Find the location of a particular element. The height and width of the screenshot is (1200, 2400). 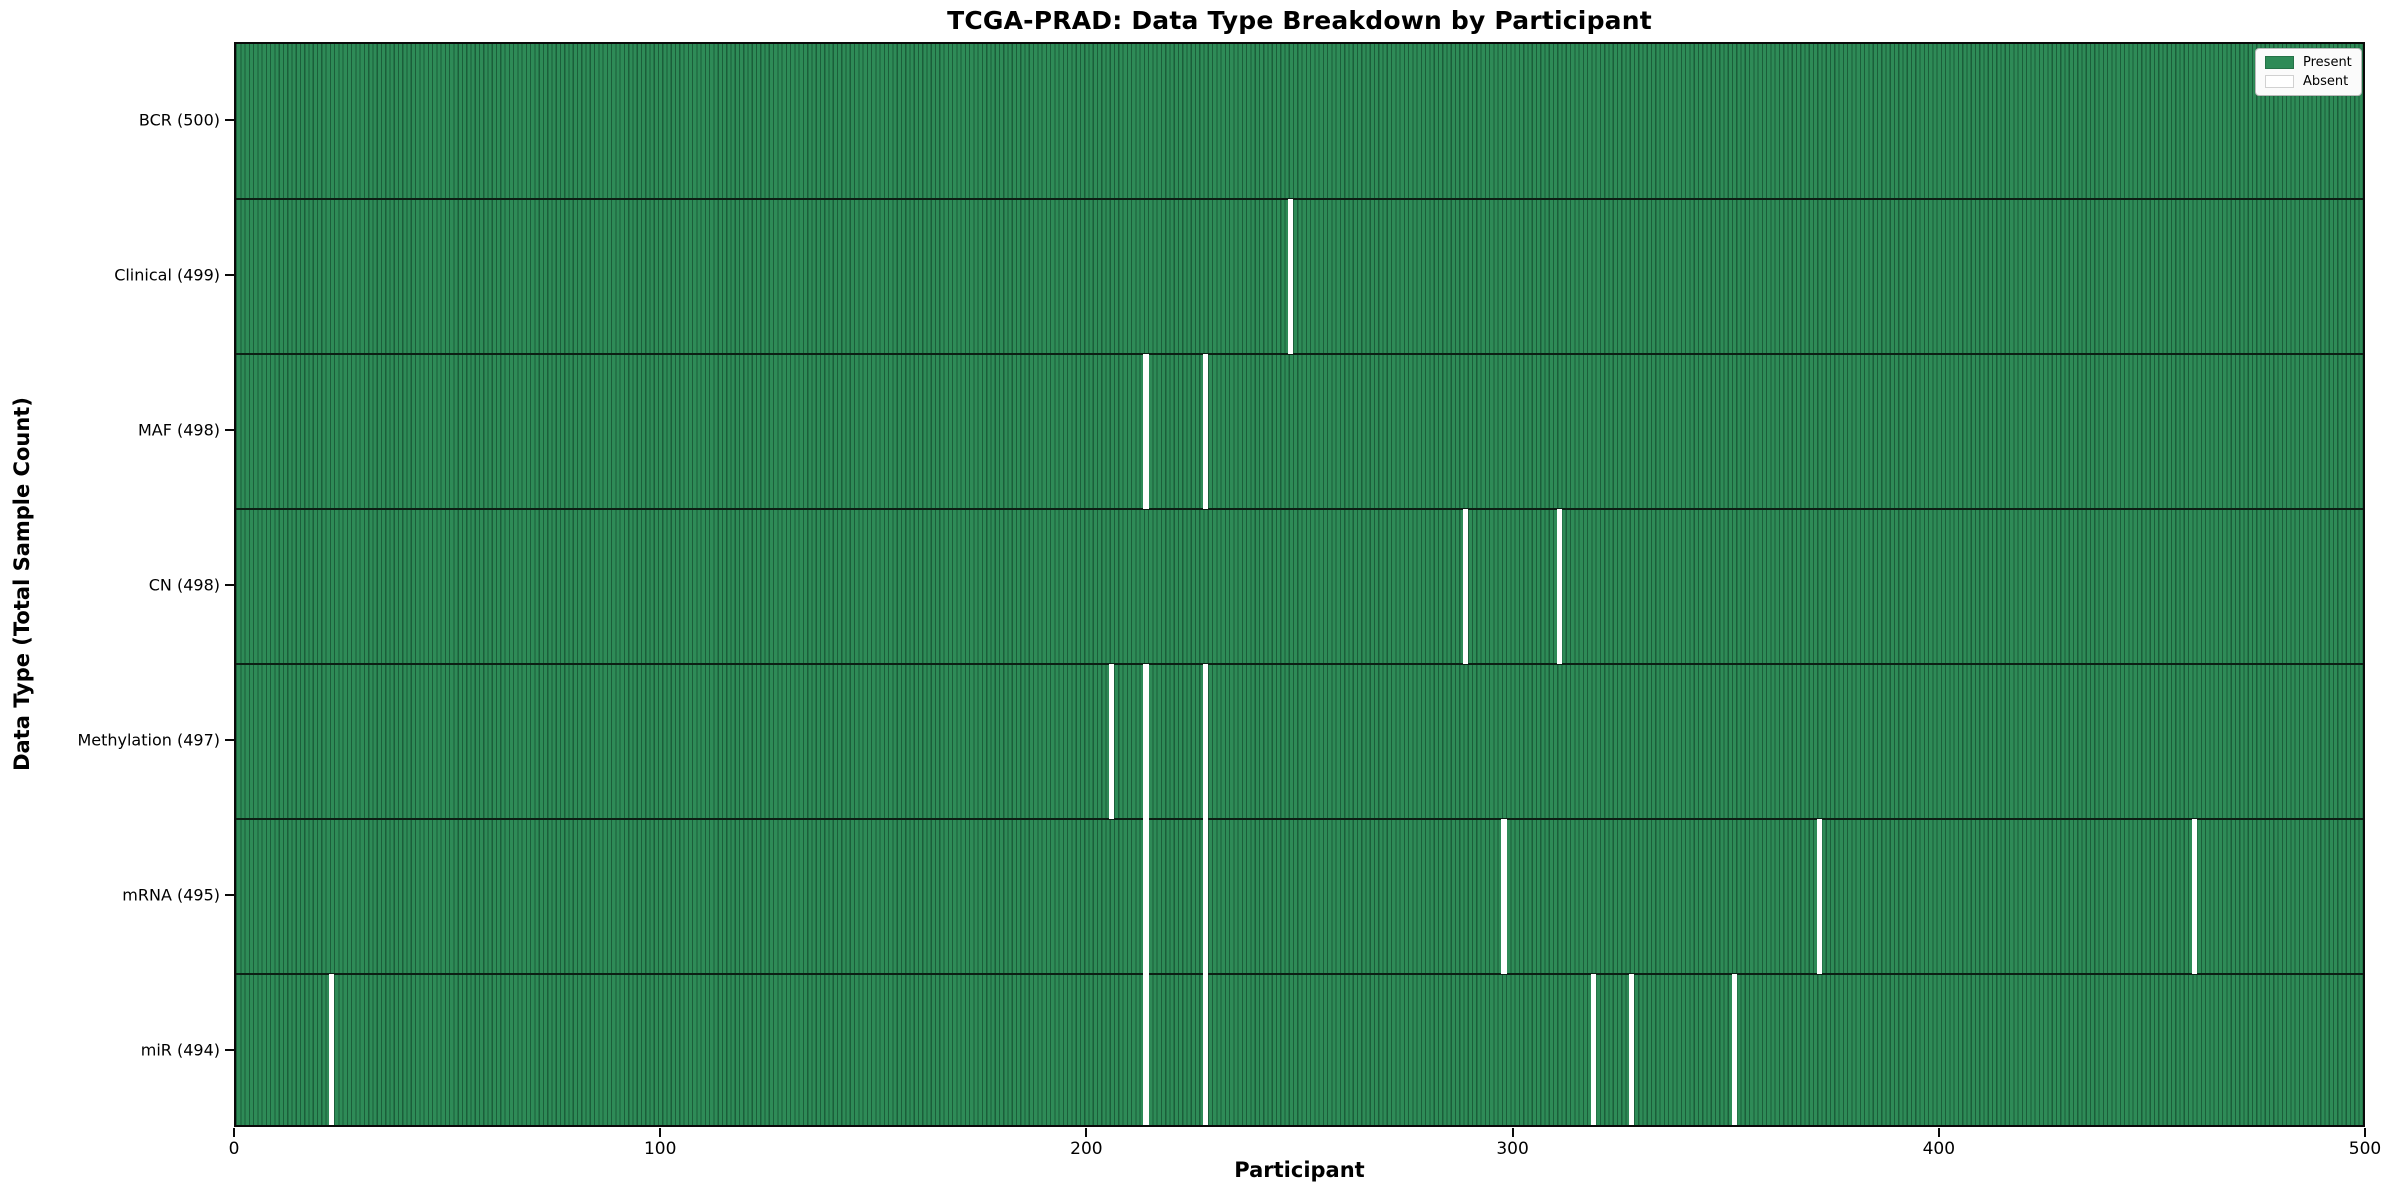

y-tick-label: mRNA (495) is located at coordinates (171, 894).